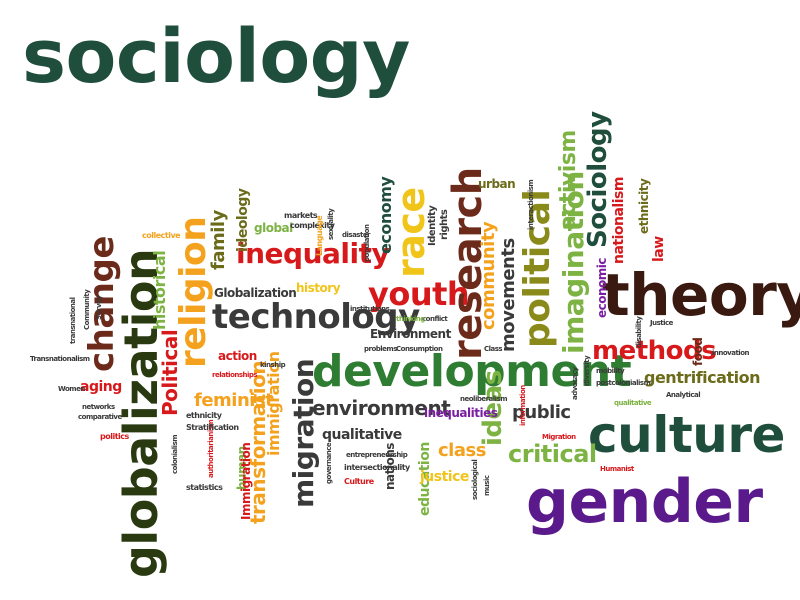  I want to click on cloud-word-methods: methods, so click(654, 351).